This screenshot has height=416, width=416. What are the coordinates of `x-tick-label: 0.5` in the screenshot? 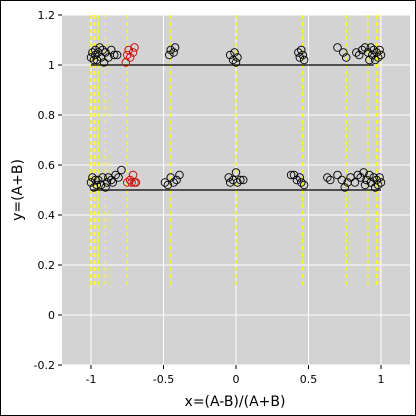 It's located at (309, 379).